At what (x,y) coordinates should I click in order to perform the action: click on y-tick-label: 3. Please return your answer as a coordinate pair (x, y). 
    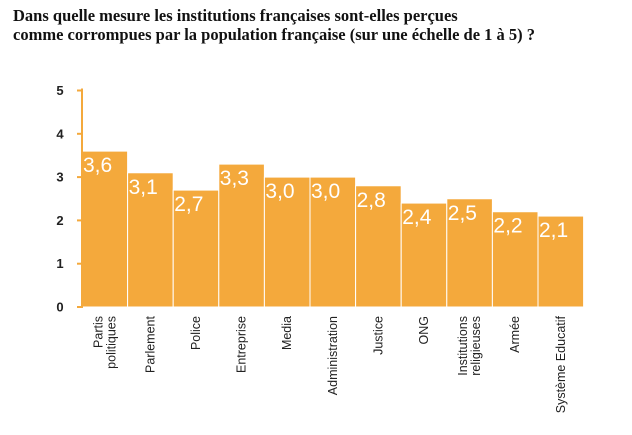
    Looking at the image, I should click on (59, 177).